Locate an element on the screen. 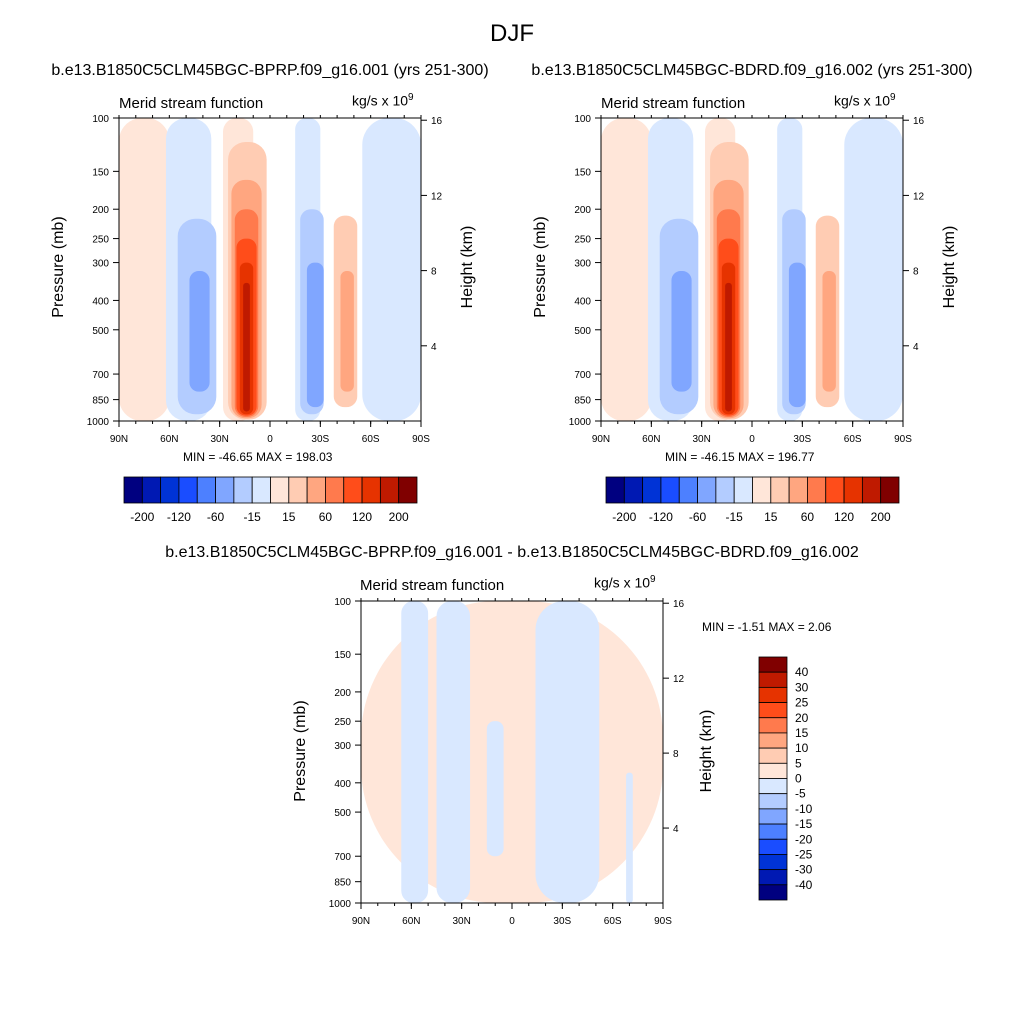 This screenshot has height=1024, width=1024. y-tick-label-1-9: 850 is located at coordinates (100, 401).